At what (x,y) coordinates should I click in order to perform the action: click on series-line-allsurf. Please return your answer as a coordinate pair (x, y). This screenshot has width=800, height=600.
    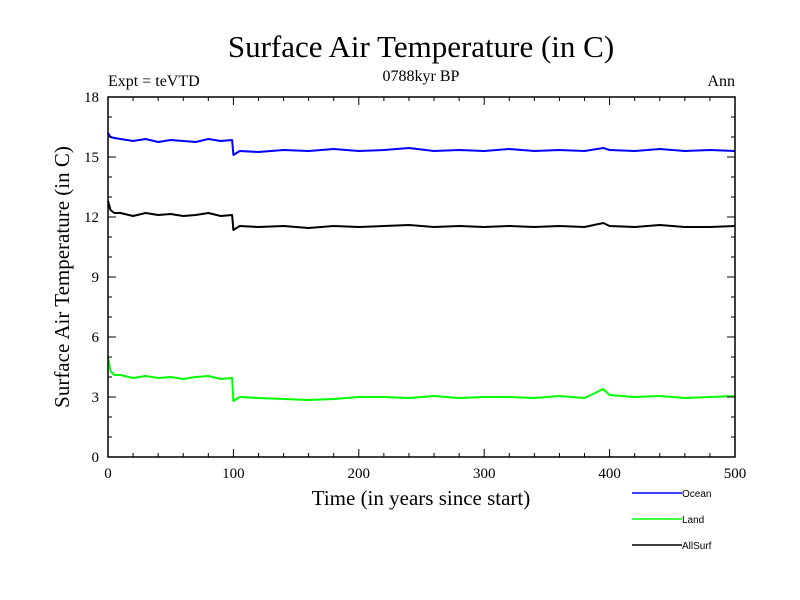
    Looking at the image, I should click on (421, 215).